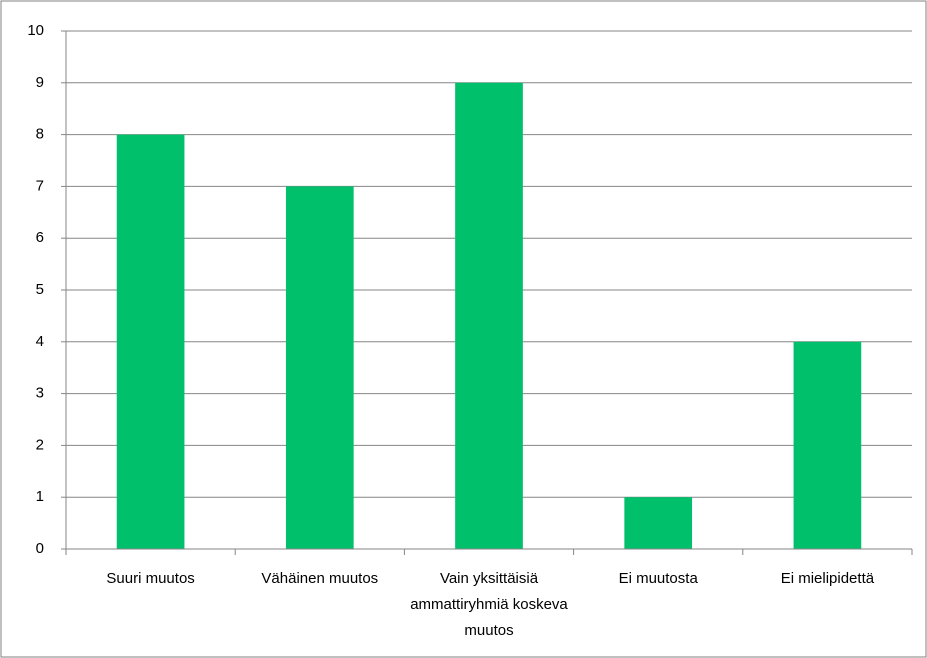 The height and width of the screenshot is (658, 927). What do you see at coordinates (150, 578) in the screenshot?
I see `x-tick-label: Suuri muutos` at bounding box center [150, 578].